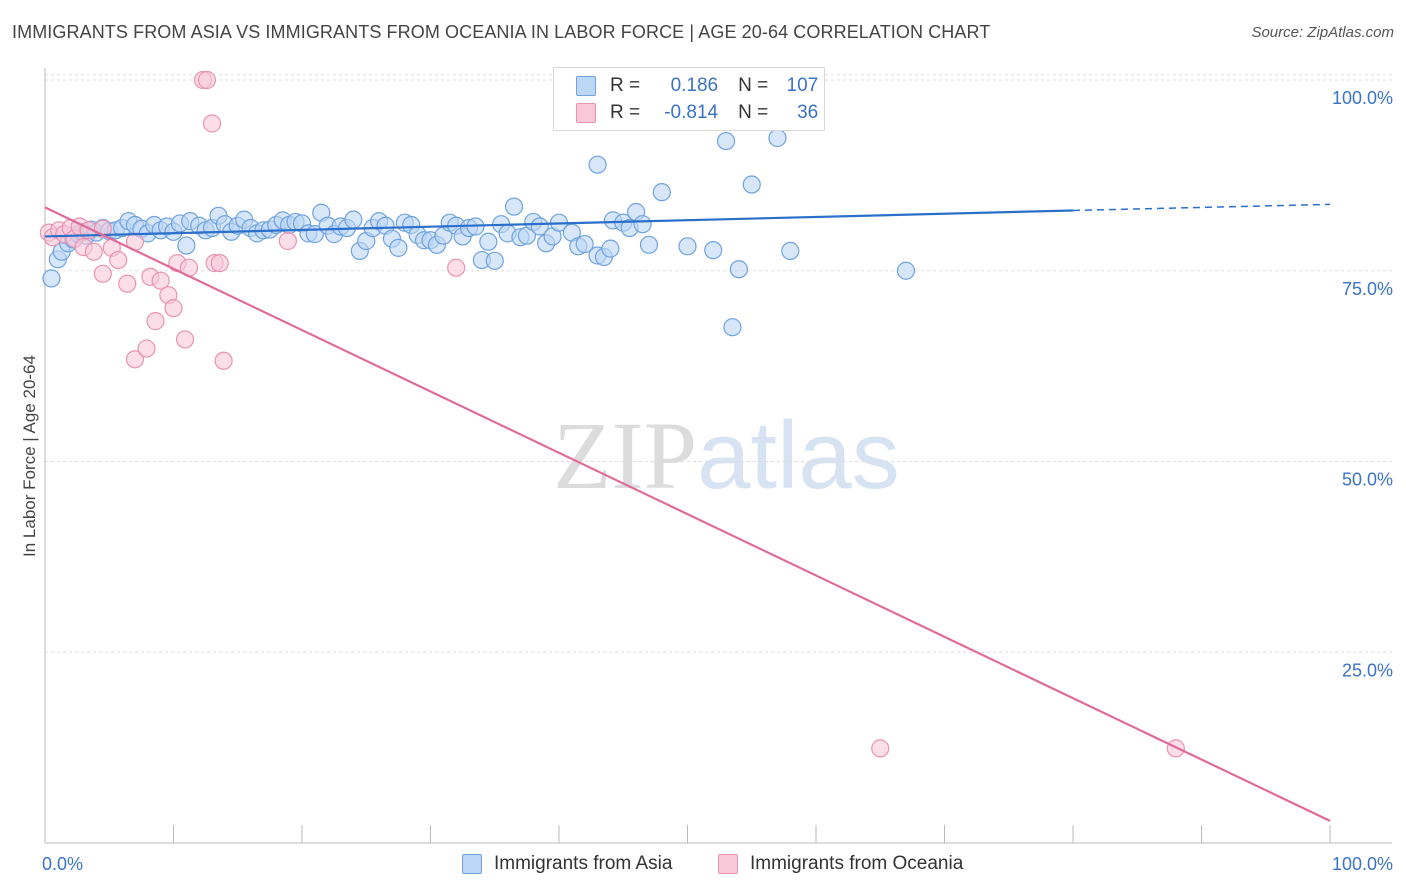 Image resolution: width=1406 pixels, height=892 pixels. I want to click on oceania-legend-label: Immigrants from Oceania, so click(857, 863).